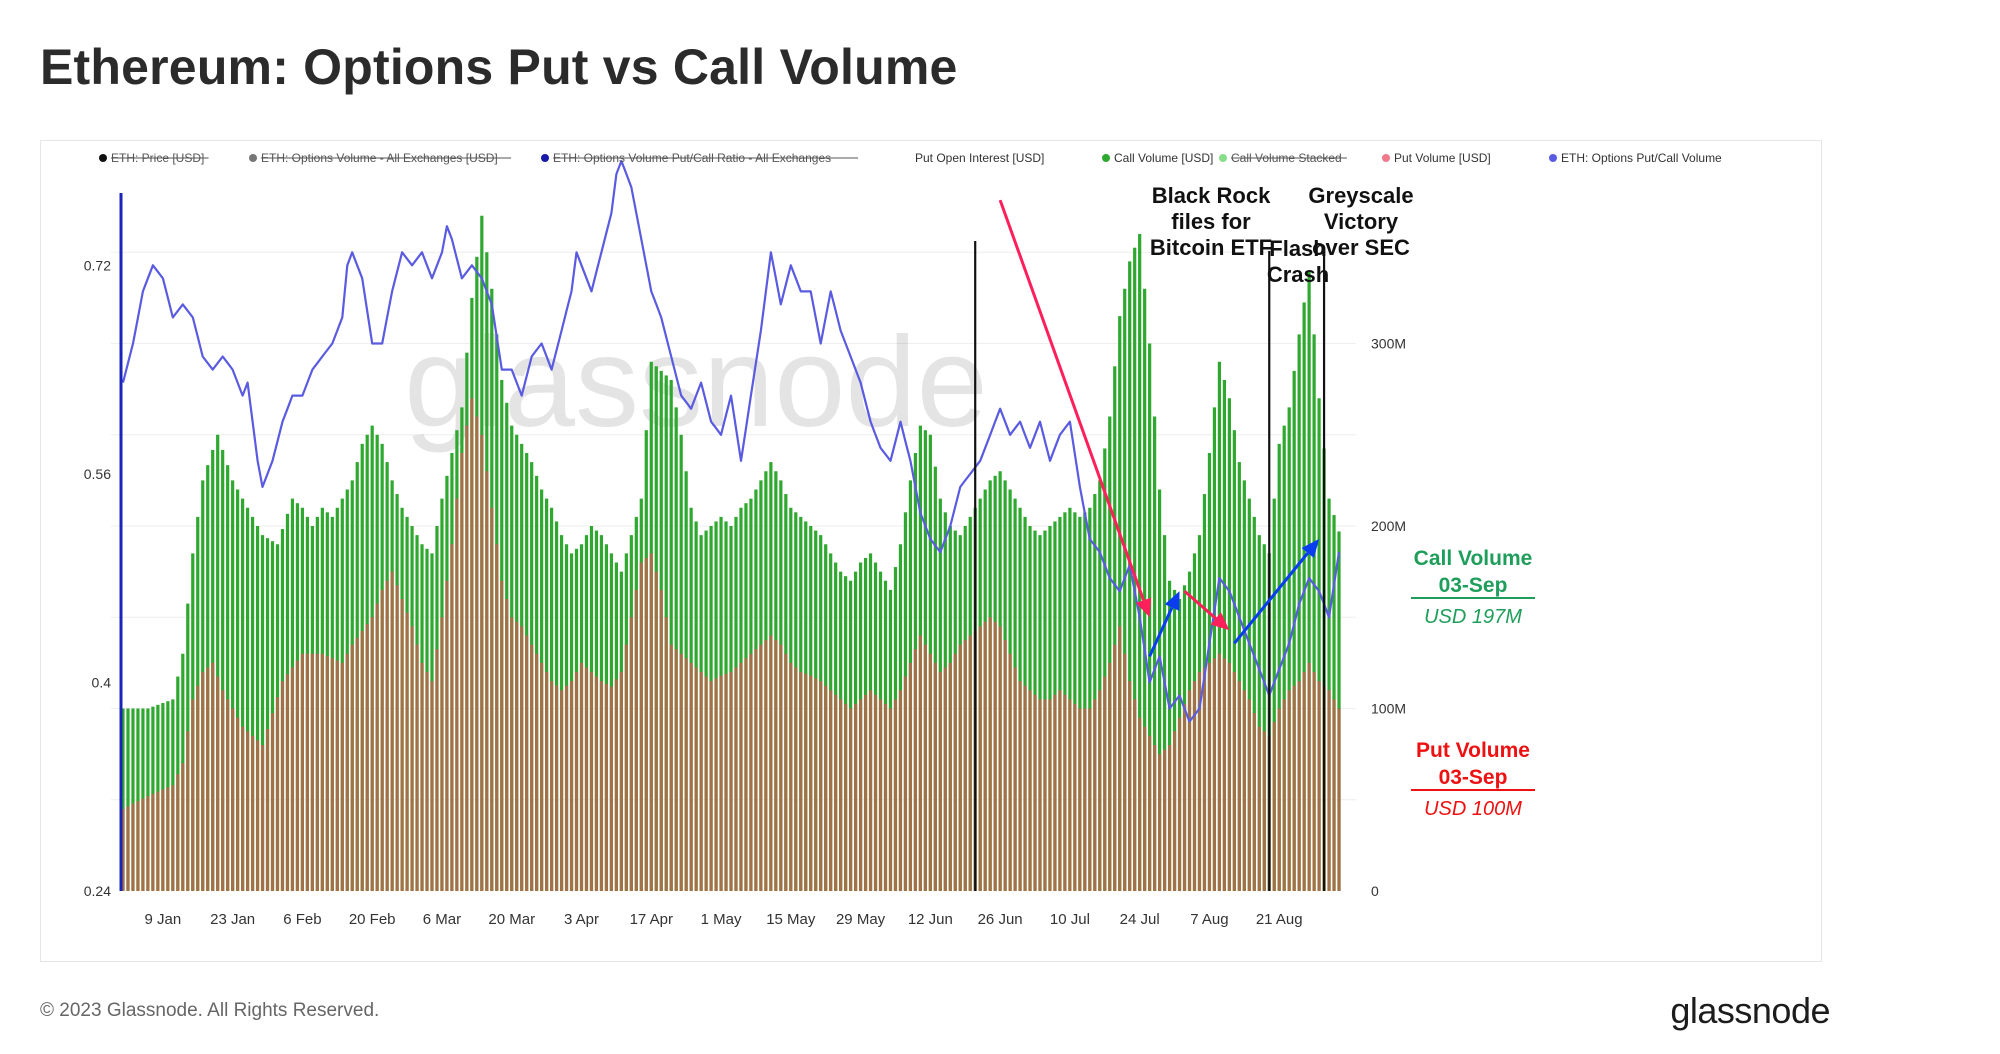 The height and width of the screenshot is (1054, 2000). I want to click on legend-item: ETH: Options Put/Call Volume, so click(1641, 158).